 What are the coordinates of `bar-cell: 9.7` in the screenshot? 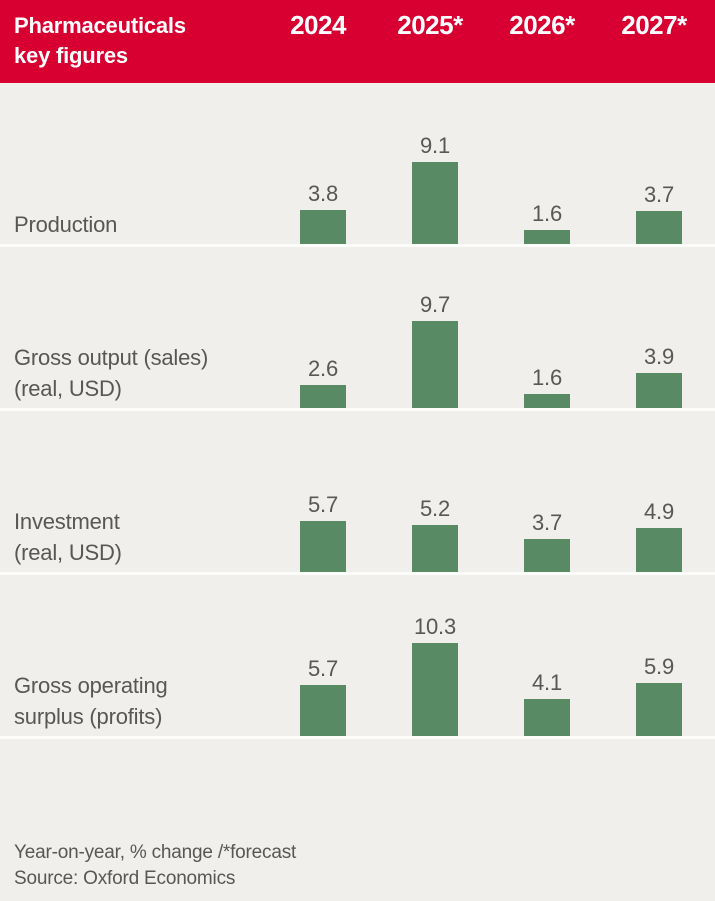 It's located at (435, 327).